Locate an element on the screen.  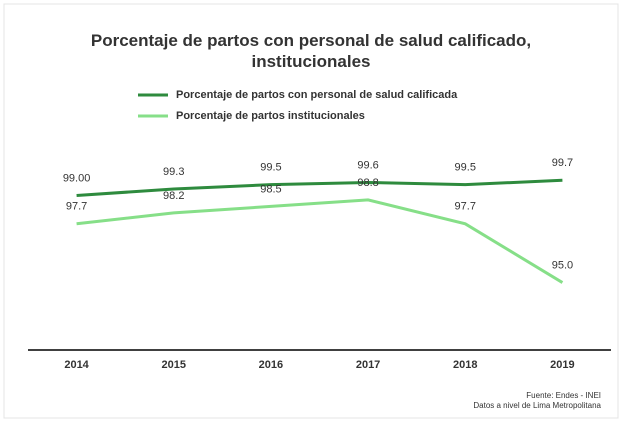
data-label: 99.00 is located at coordinates (77, 178).